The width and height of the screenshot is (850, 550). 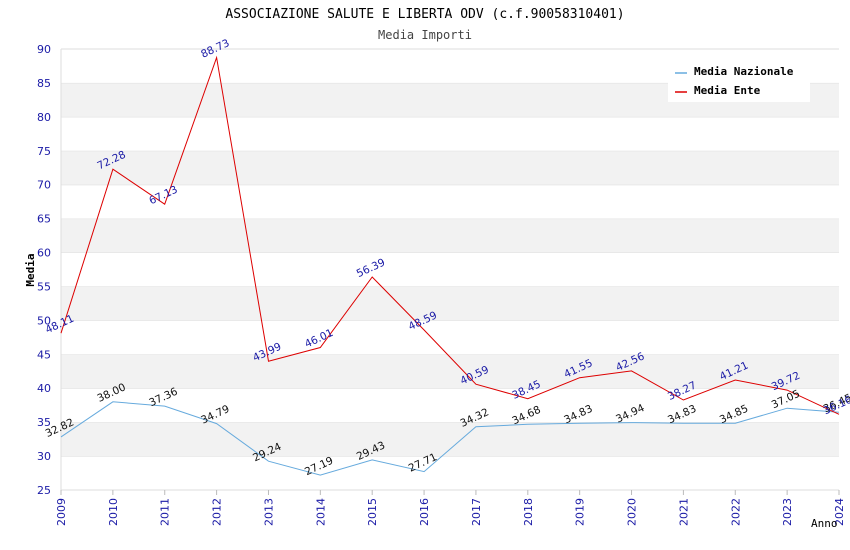 What do you see at coordinates (217, 512) in the screenshot?
I see `x-tick-label: 2012` at bounding box center [217, 512].